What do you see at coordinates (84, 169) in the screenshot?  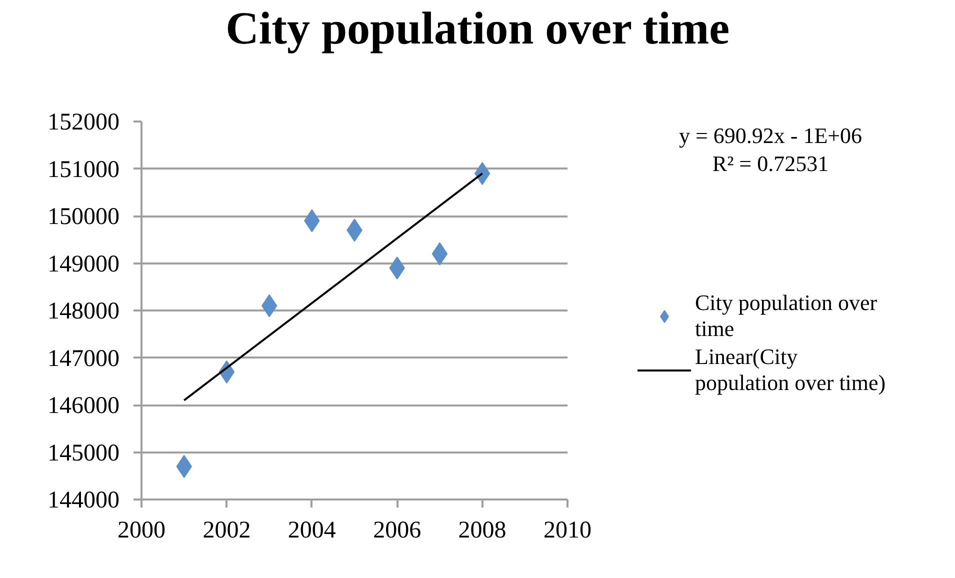 I see `y-tick-label: 151000` at bounding box center [84, 169].